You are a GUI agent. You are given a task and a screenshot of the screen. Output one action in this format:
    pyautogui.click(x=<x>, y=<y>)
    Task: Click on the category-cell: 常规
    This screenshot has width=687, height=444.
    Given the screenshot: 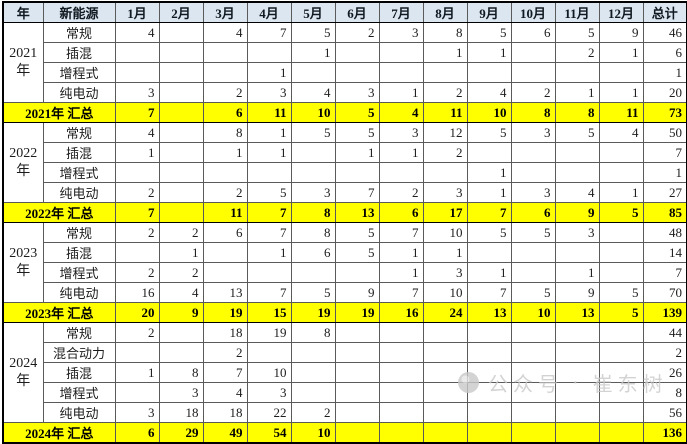 What is the action you would take?
    pyautogui.click(x=79, y=32)
    